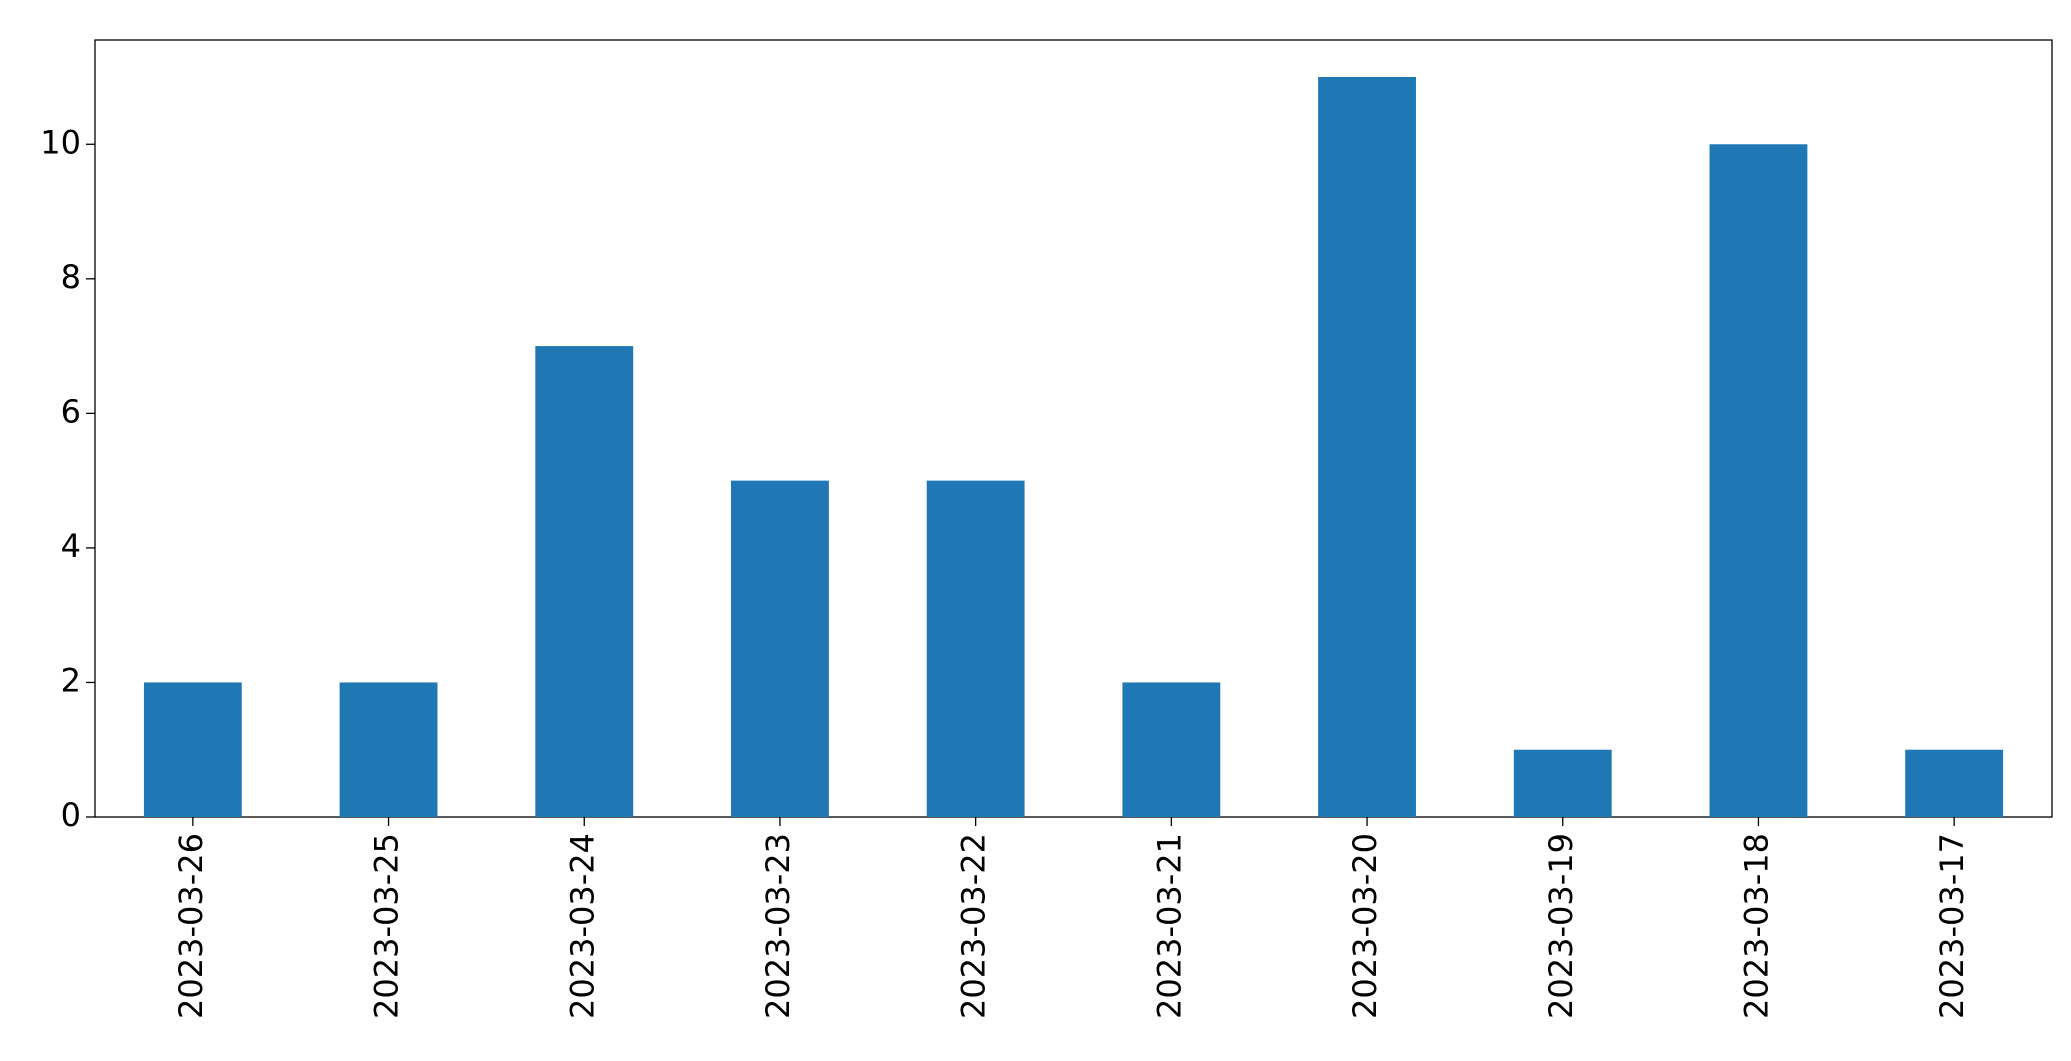  I want to click on x-tick-label: 2023-03-21, so click(1169, 926).